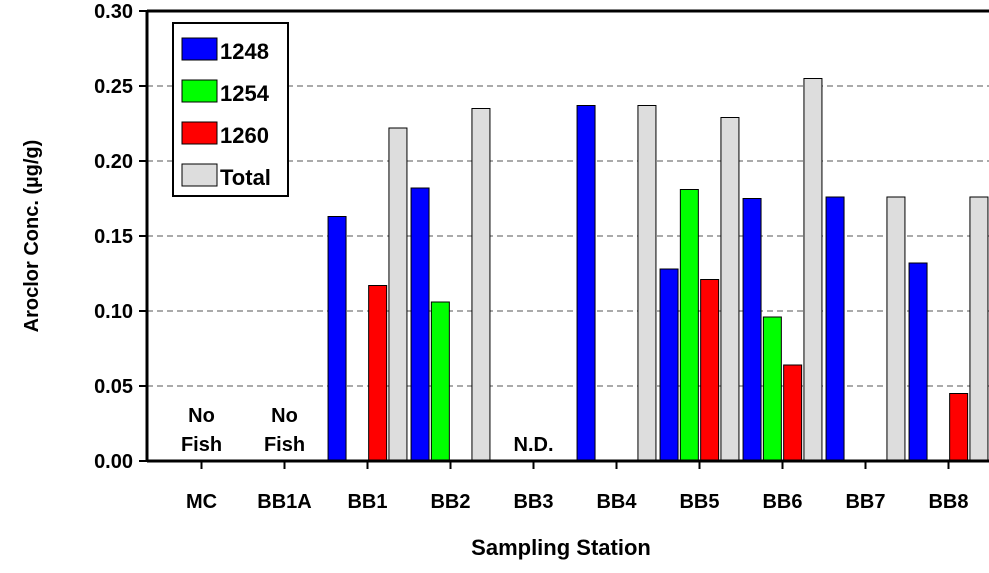  What do you see at coordinates (113, 312) in the screenshot?
I see `y-tick-label: 0.10` at bounding box center [113, 312].